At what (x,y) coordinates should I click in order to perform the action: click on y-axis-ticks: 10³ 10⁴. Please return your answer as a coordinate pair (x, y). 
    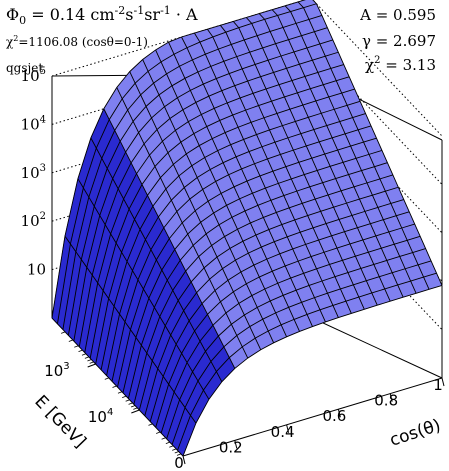
    Looking at the image, I should click on (113, 393).